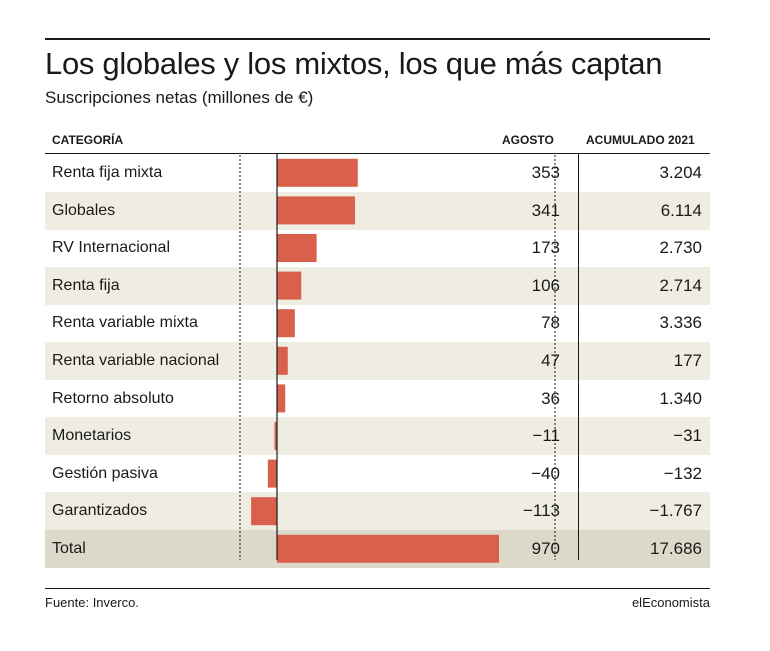 The width and height of the screenshot is (770, 651). Describe the element at coordinates (107, 172) in the screenshot. I see `category-label: Renta fija mixta` at that location.